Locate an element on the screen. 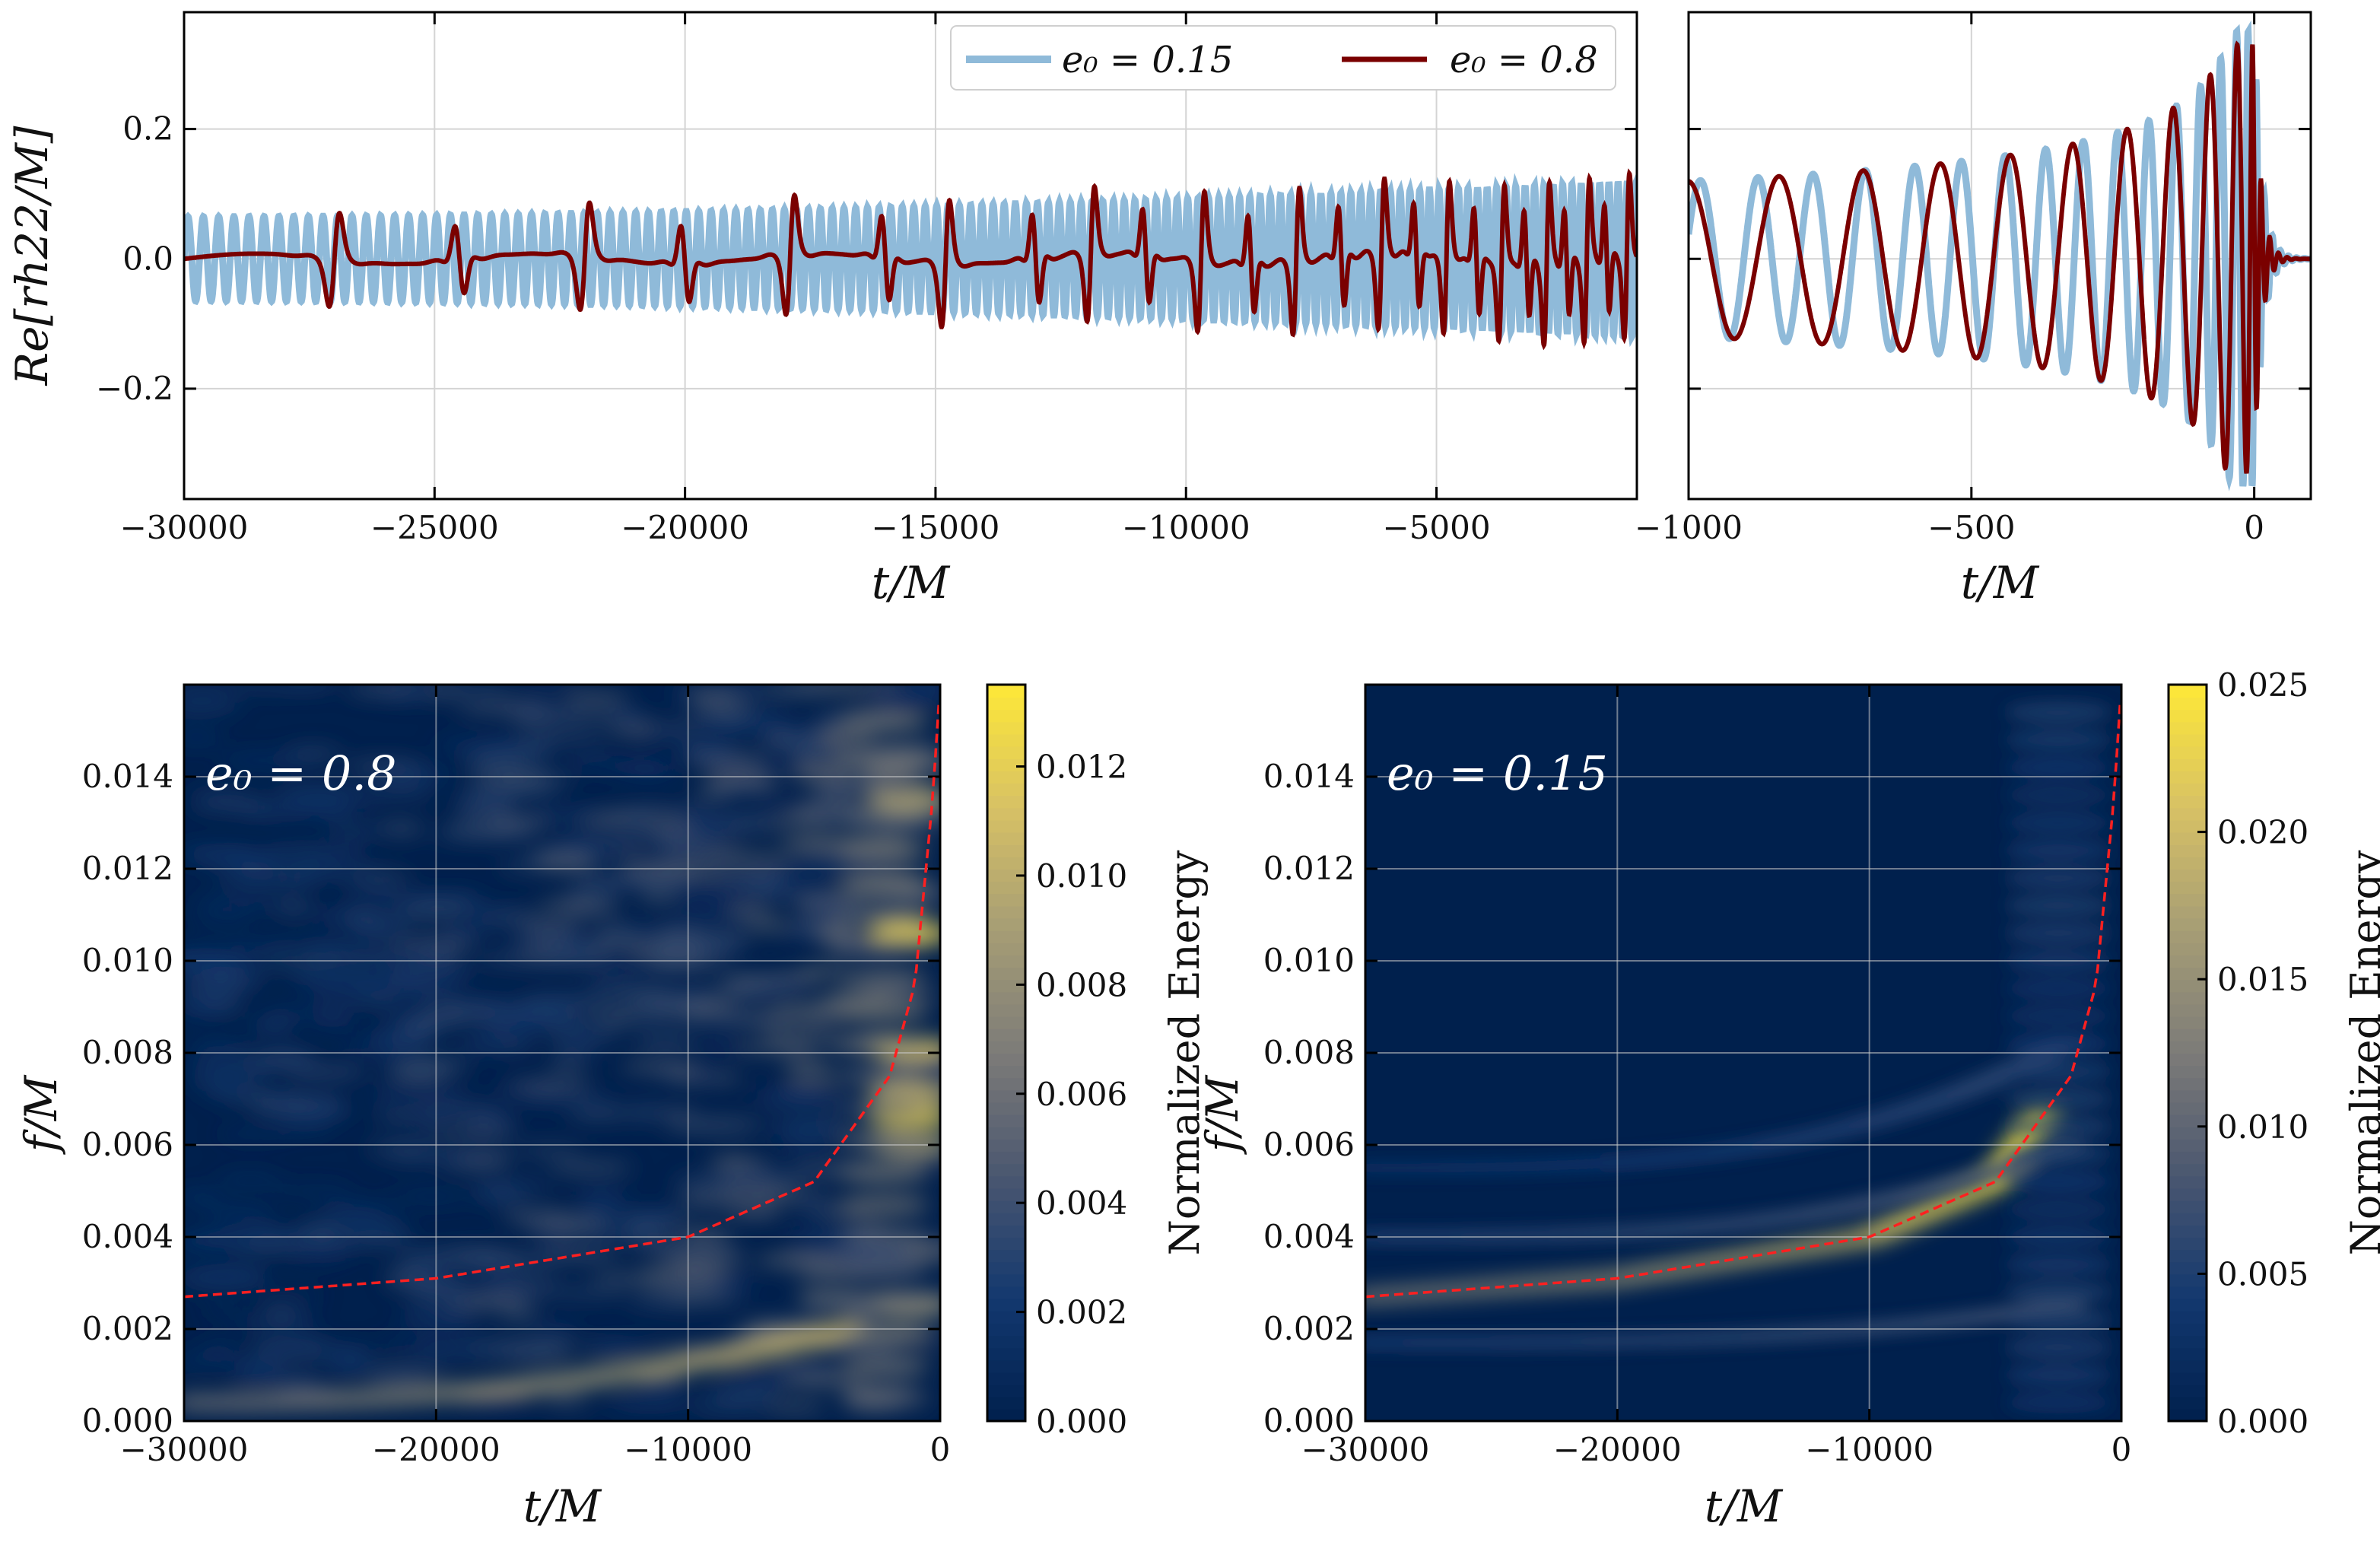 The image size is (2380, 1542). colorbar-frame is located at coordinates (1006, 1053).